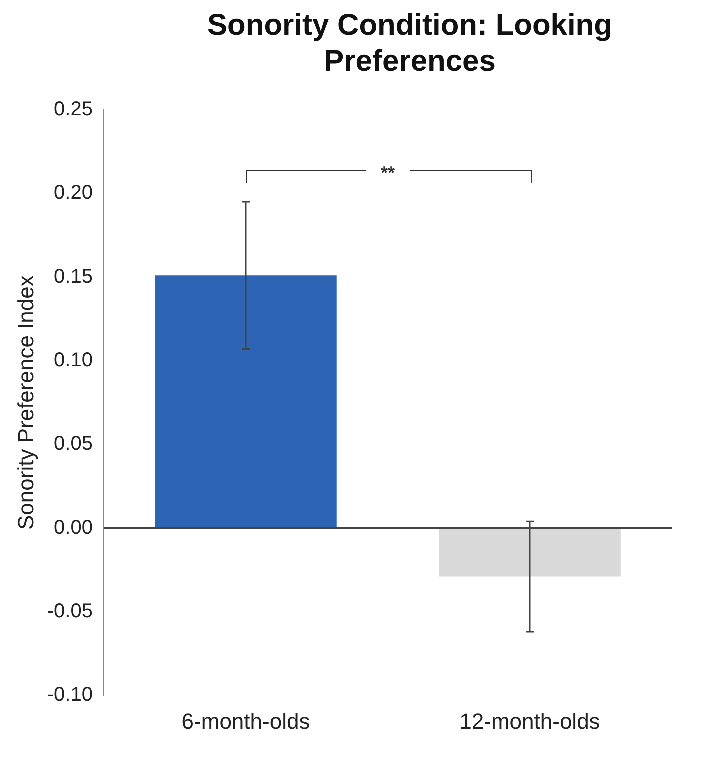 The height and width of the screenshot is (760, 702). Describe the element at coordinates (70, 695) in the screenshot. I see `y-tick-label: -0.10` at that location.